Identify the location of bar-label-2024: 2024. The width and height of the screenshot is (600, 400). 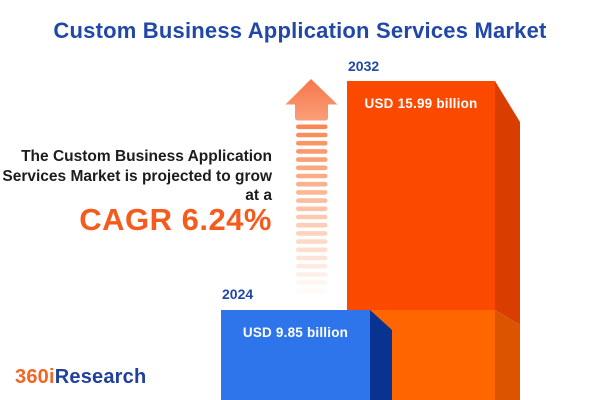
(238, 294).